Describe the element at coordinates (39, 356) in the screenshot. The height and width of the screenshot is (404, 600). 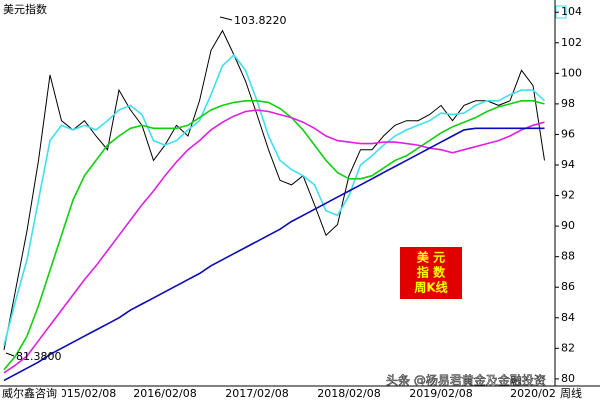
I see `annotation: 81.3800` at that location.